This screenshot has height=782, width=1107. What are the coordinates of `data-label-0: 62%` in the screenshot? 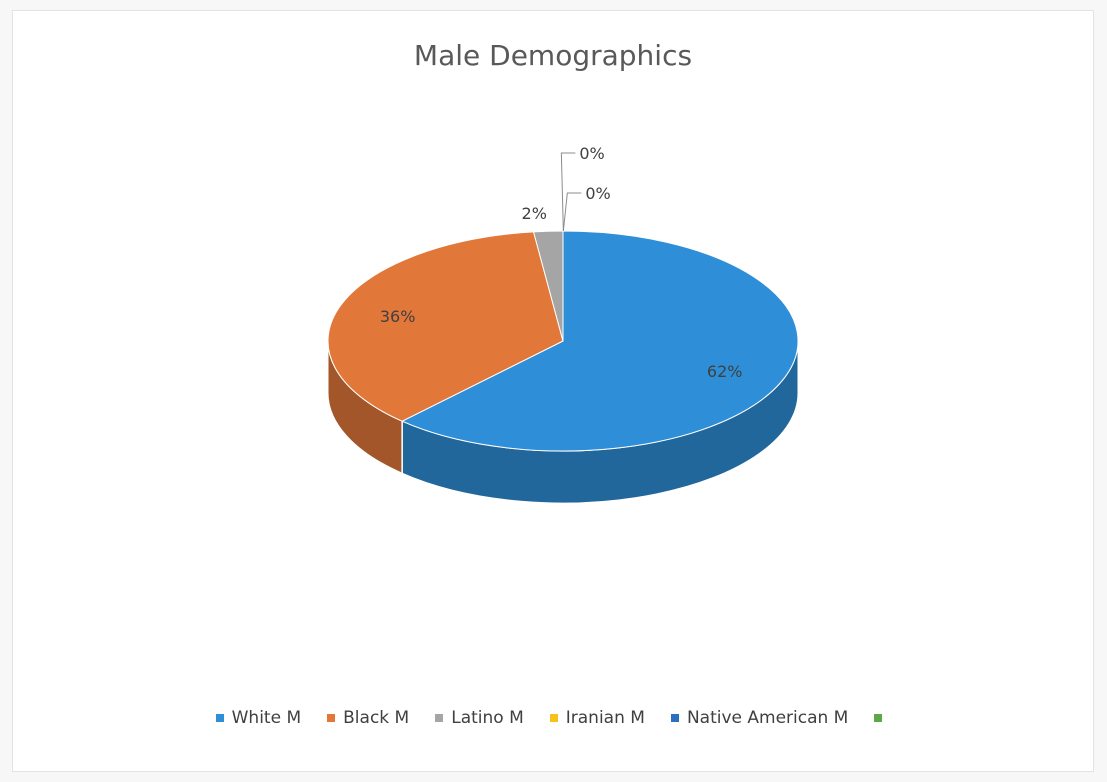 It's located at (725, 371).